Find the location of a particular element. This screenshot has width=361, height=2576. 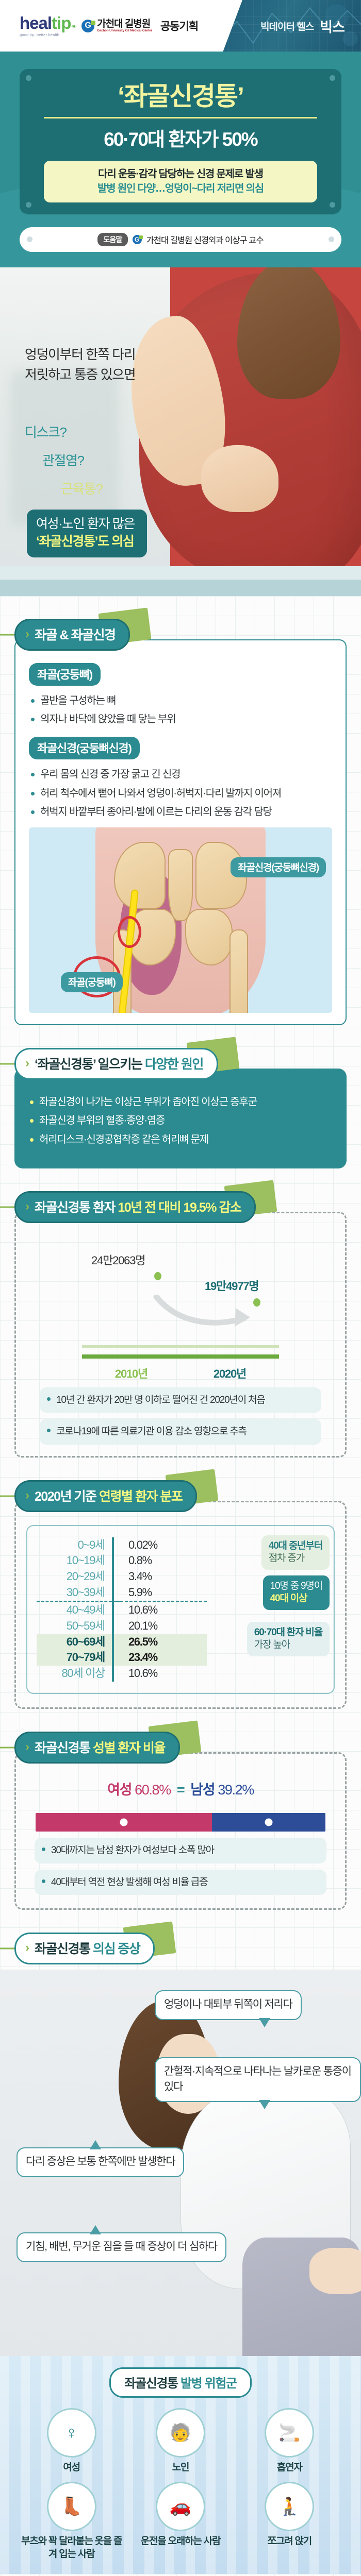

age-heading-highlight: 연령별 환자 분포 is located at coordinates (141, 1496).